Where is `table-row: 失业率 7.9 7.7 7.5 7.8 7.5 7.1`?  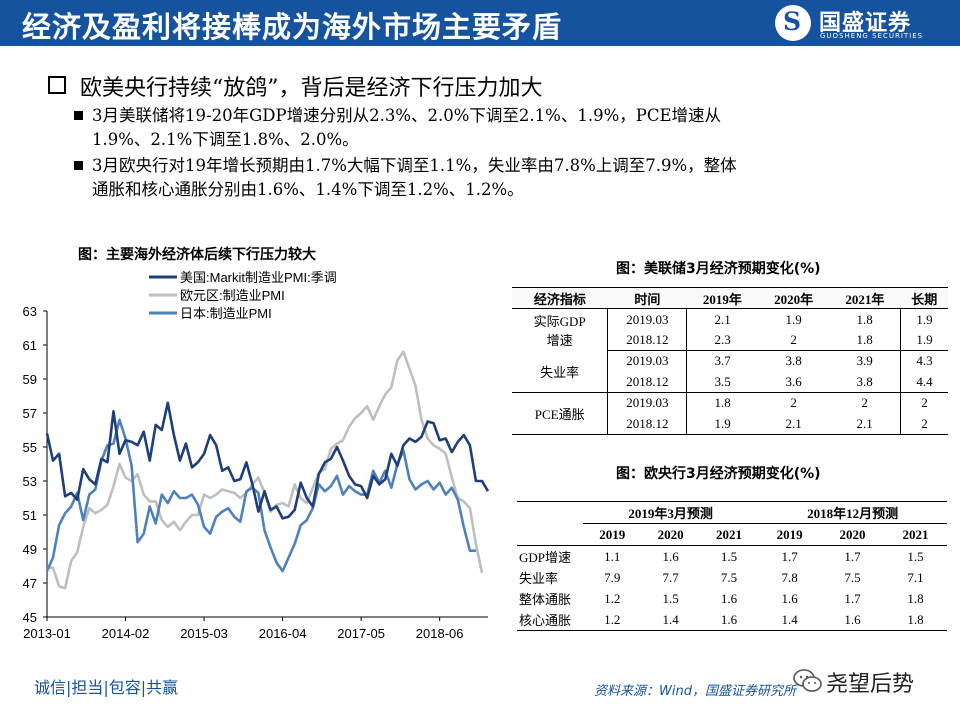 table-row: 失业率 7.9 7.7 7.5 7.8 7.5 7.1 is located at coordinates (732, 577).